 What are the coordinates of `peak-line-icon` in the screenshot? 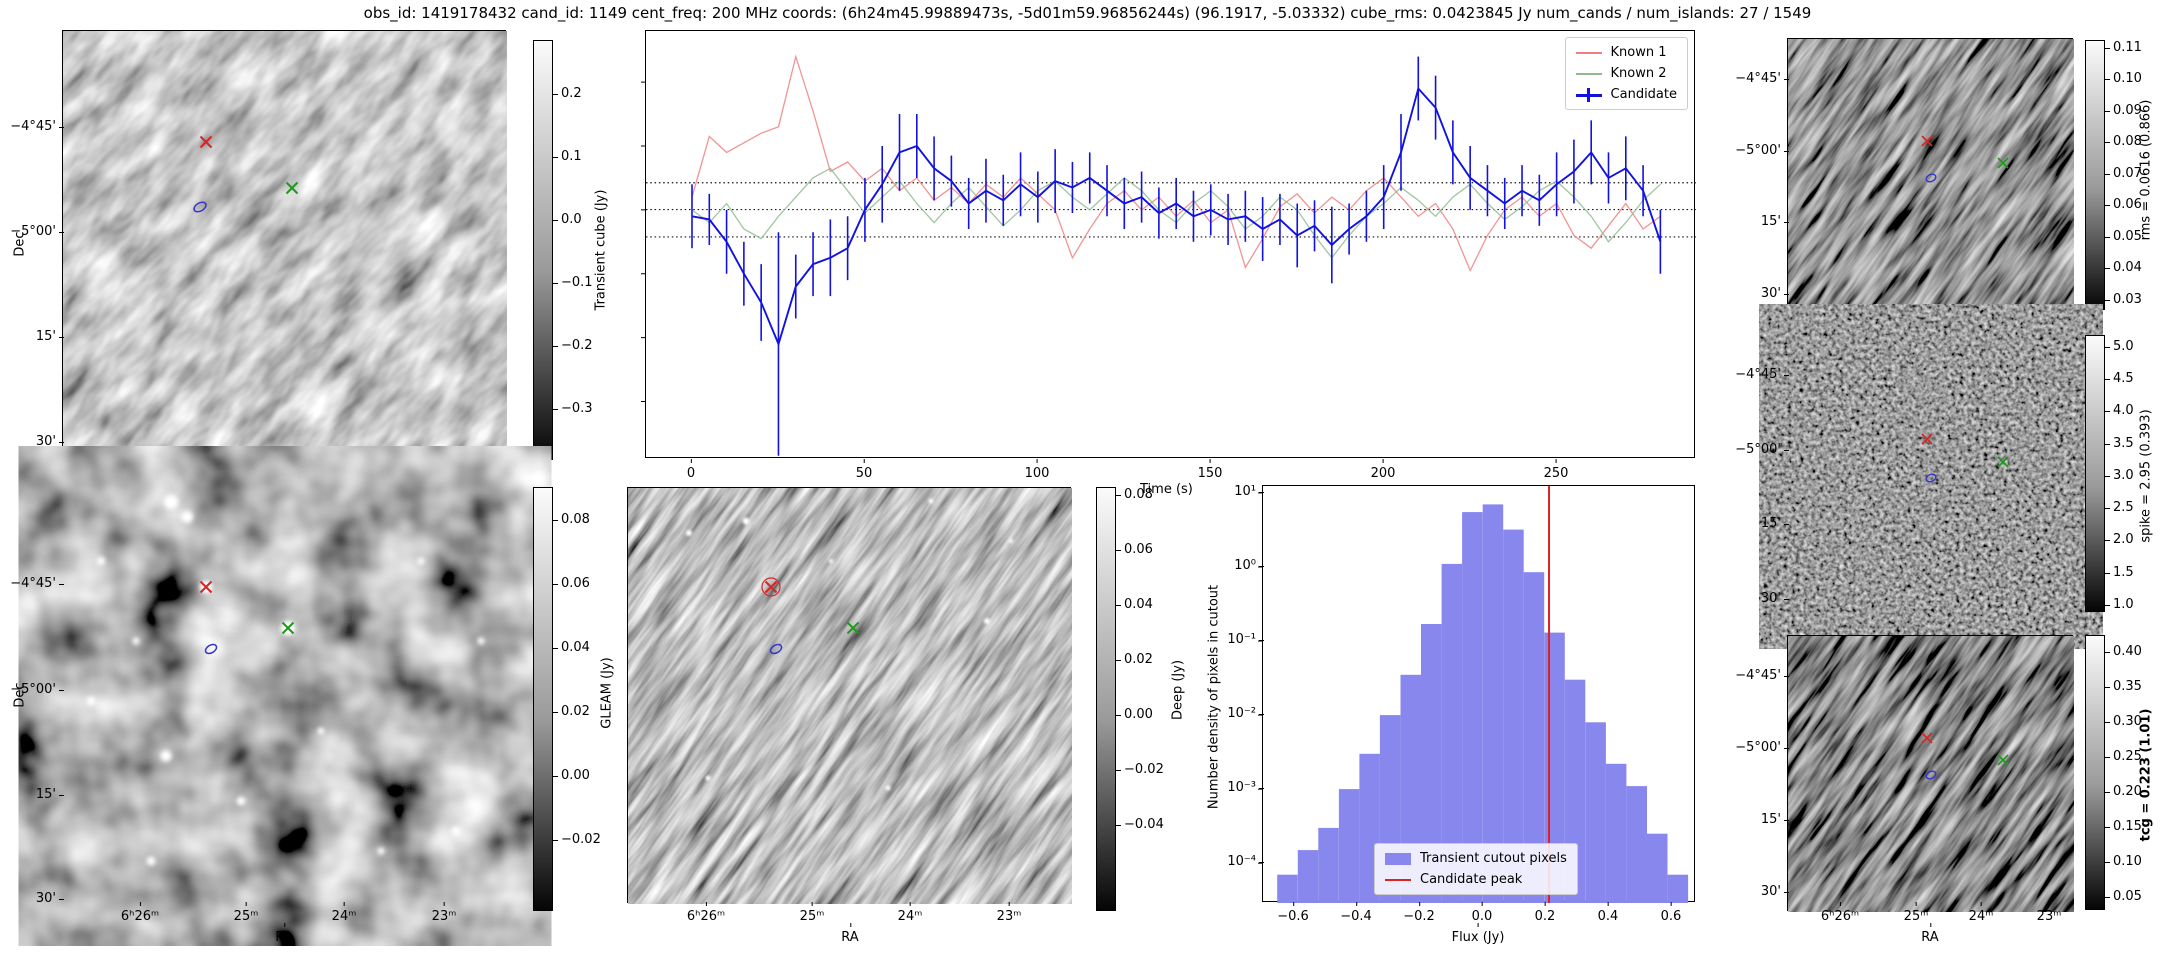 It's located at (1398, 880).